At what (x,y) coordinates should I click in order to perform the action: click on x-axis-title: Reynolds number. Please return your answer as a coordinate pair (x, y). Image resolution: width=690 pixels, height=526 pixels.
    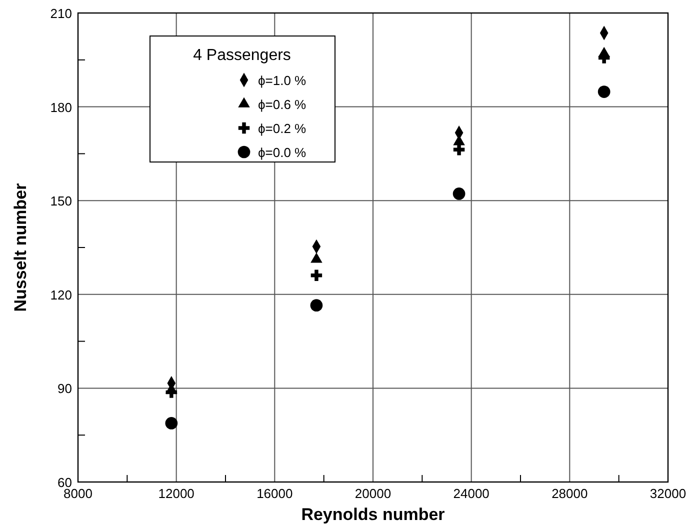
    Looking at the image, I should click on (373, 514).